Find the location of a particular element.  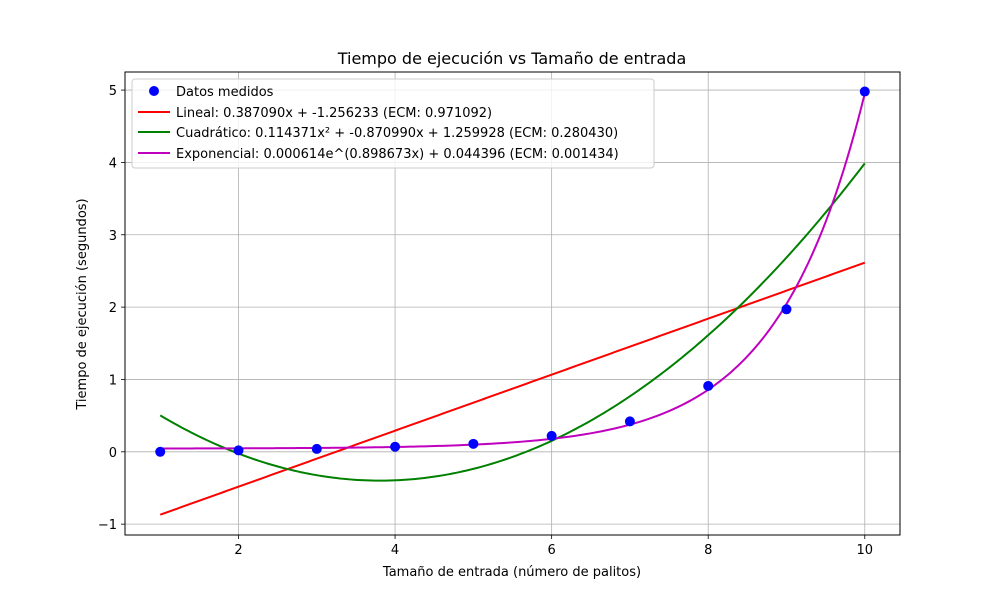

x-tick-label: 8 is located at coordinates (708, 550).